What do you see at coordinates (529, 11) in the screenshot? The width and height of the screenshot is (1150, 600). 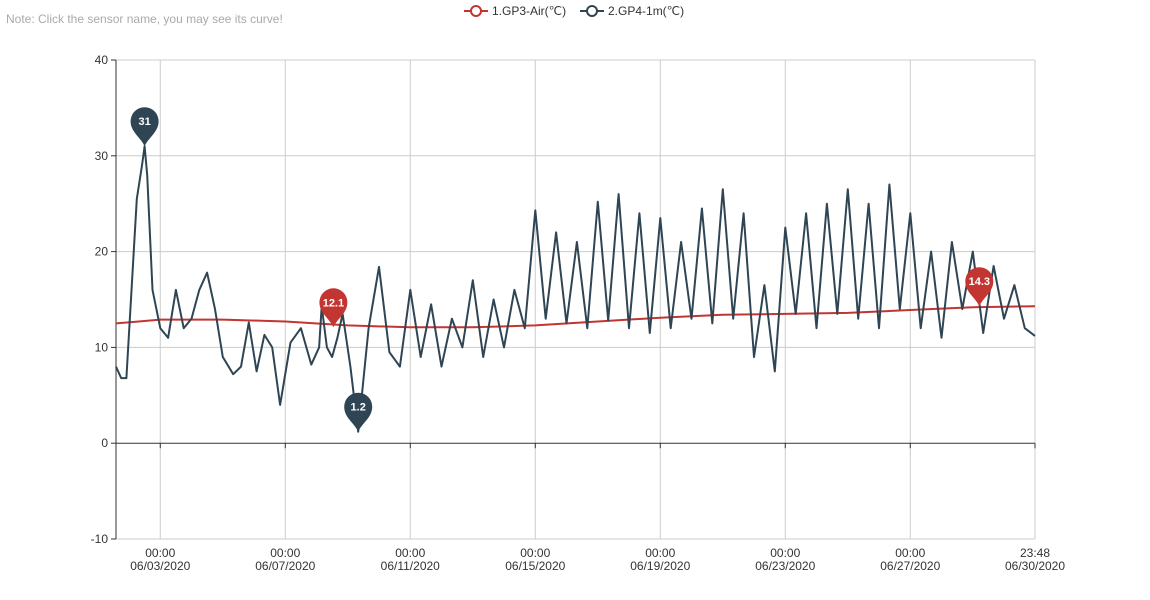 I see `legend-label: 1.GP3-Air(℃)` at bounding box center [529, 11].